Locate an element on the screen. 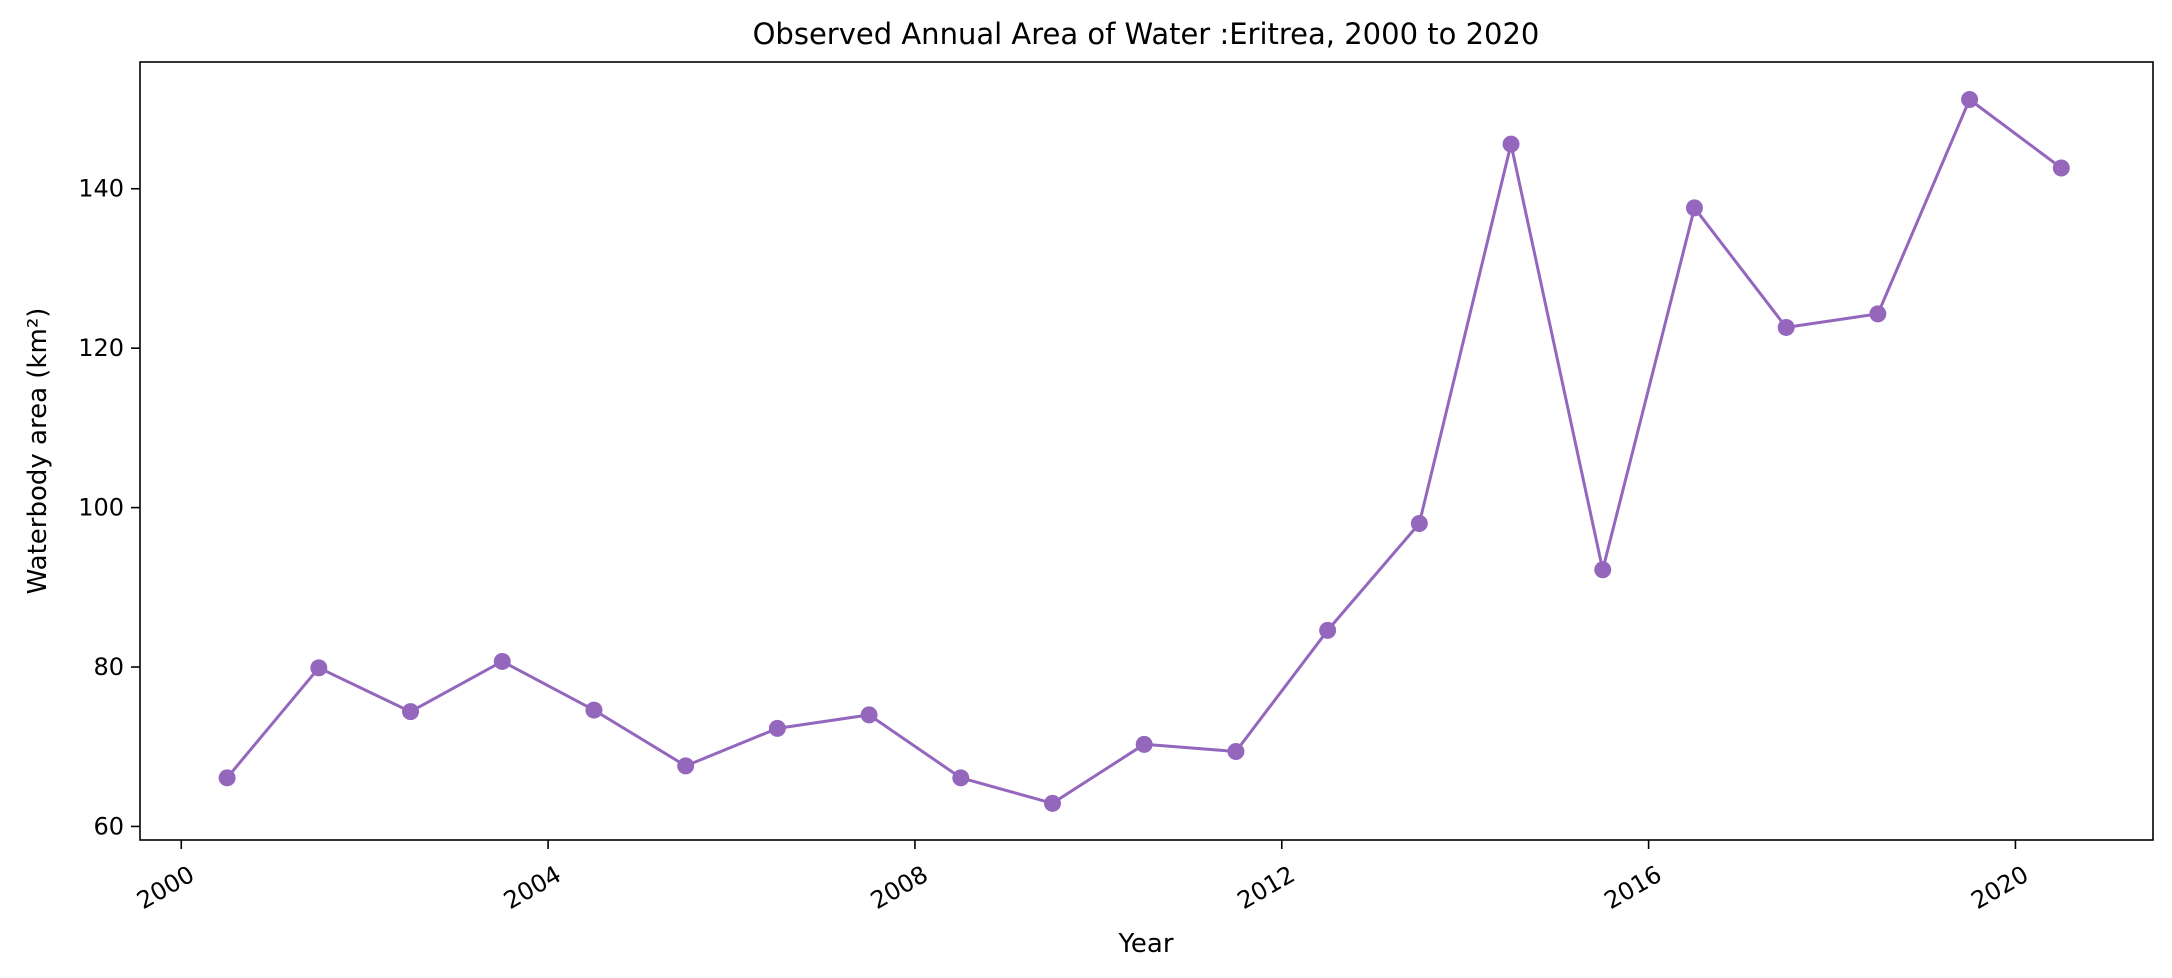 The height and width of the screenshot is (978, 2172). y-axis-label: Waterbody area (km²) is located at coordinates (38, 451).